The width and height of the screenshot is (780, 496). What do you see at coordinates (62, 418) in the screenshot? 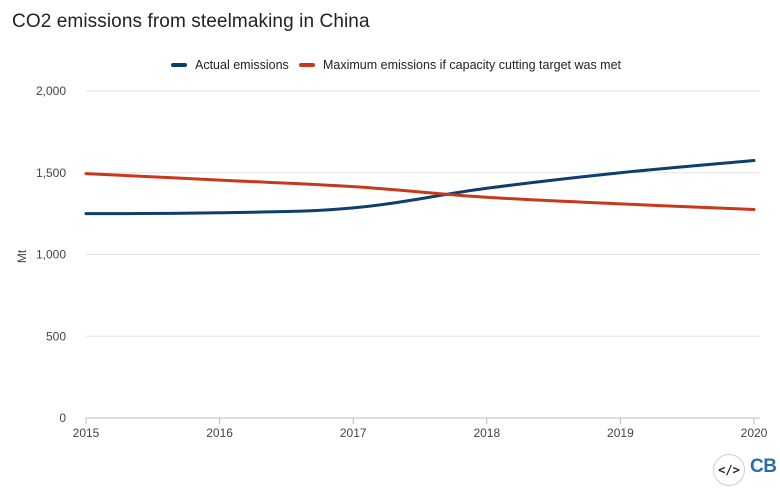
I see `y-tick-label: 0` at bounding box center [62, 418].